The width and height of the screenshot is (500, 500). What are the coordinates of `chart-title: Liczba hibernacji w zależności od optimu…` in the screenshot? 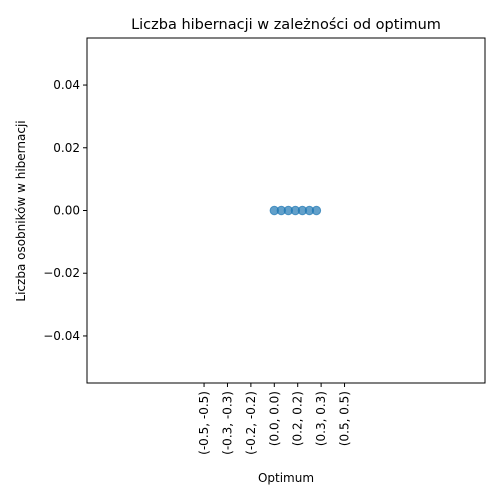 It's located at (286, 25).